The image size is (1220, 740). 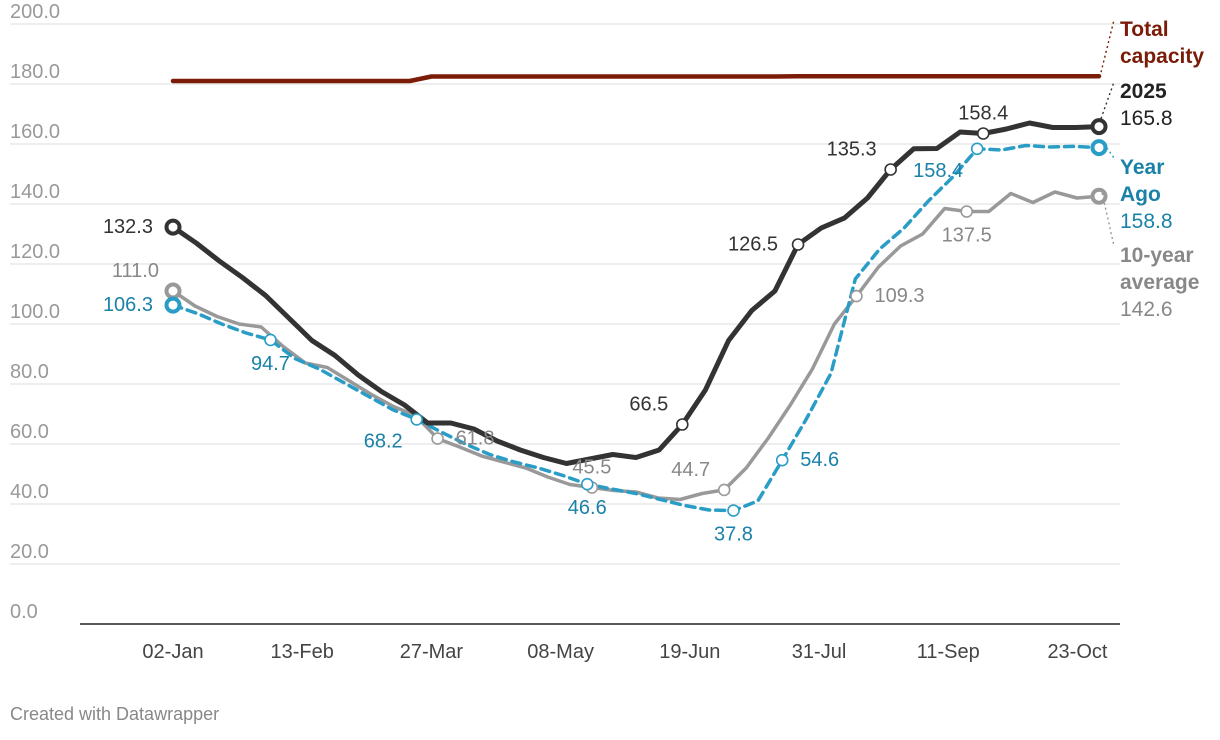 What do you see at coordinates (1146, 221) in the screenshot?
I see `legend-value: 158.8` at bounding box center [1146, 221].